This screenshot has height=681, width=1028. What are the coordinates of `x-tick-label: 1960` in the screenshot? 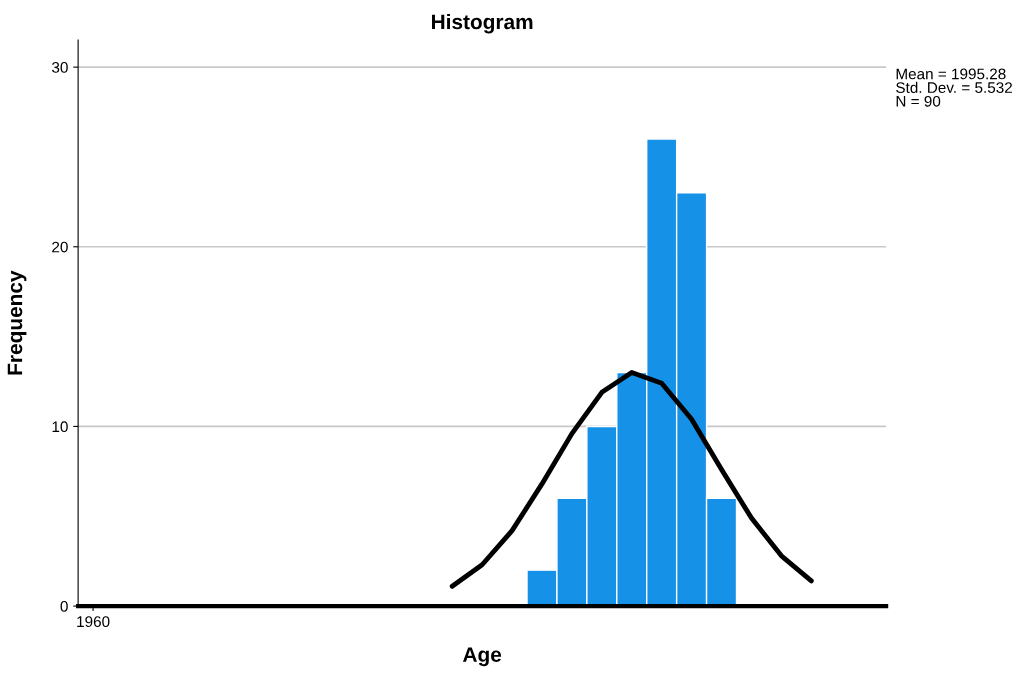 It's located at (93, 622).